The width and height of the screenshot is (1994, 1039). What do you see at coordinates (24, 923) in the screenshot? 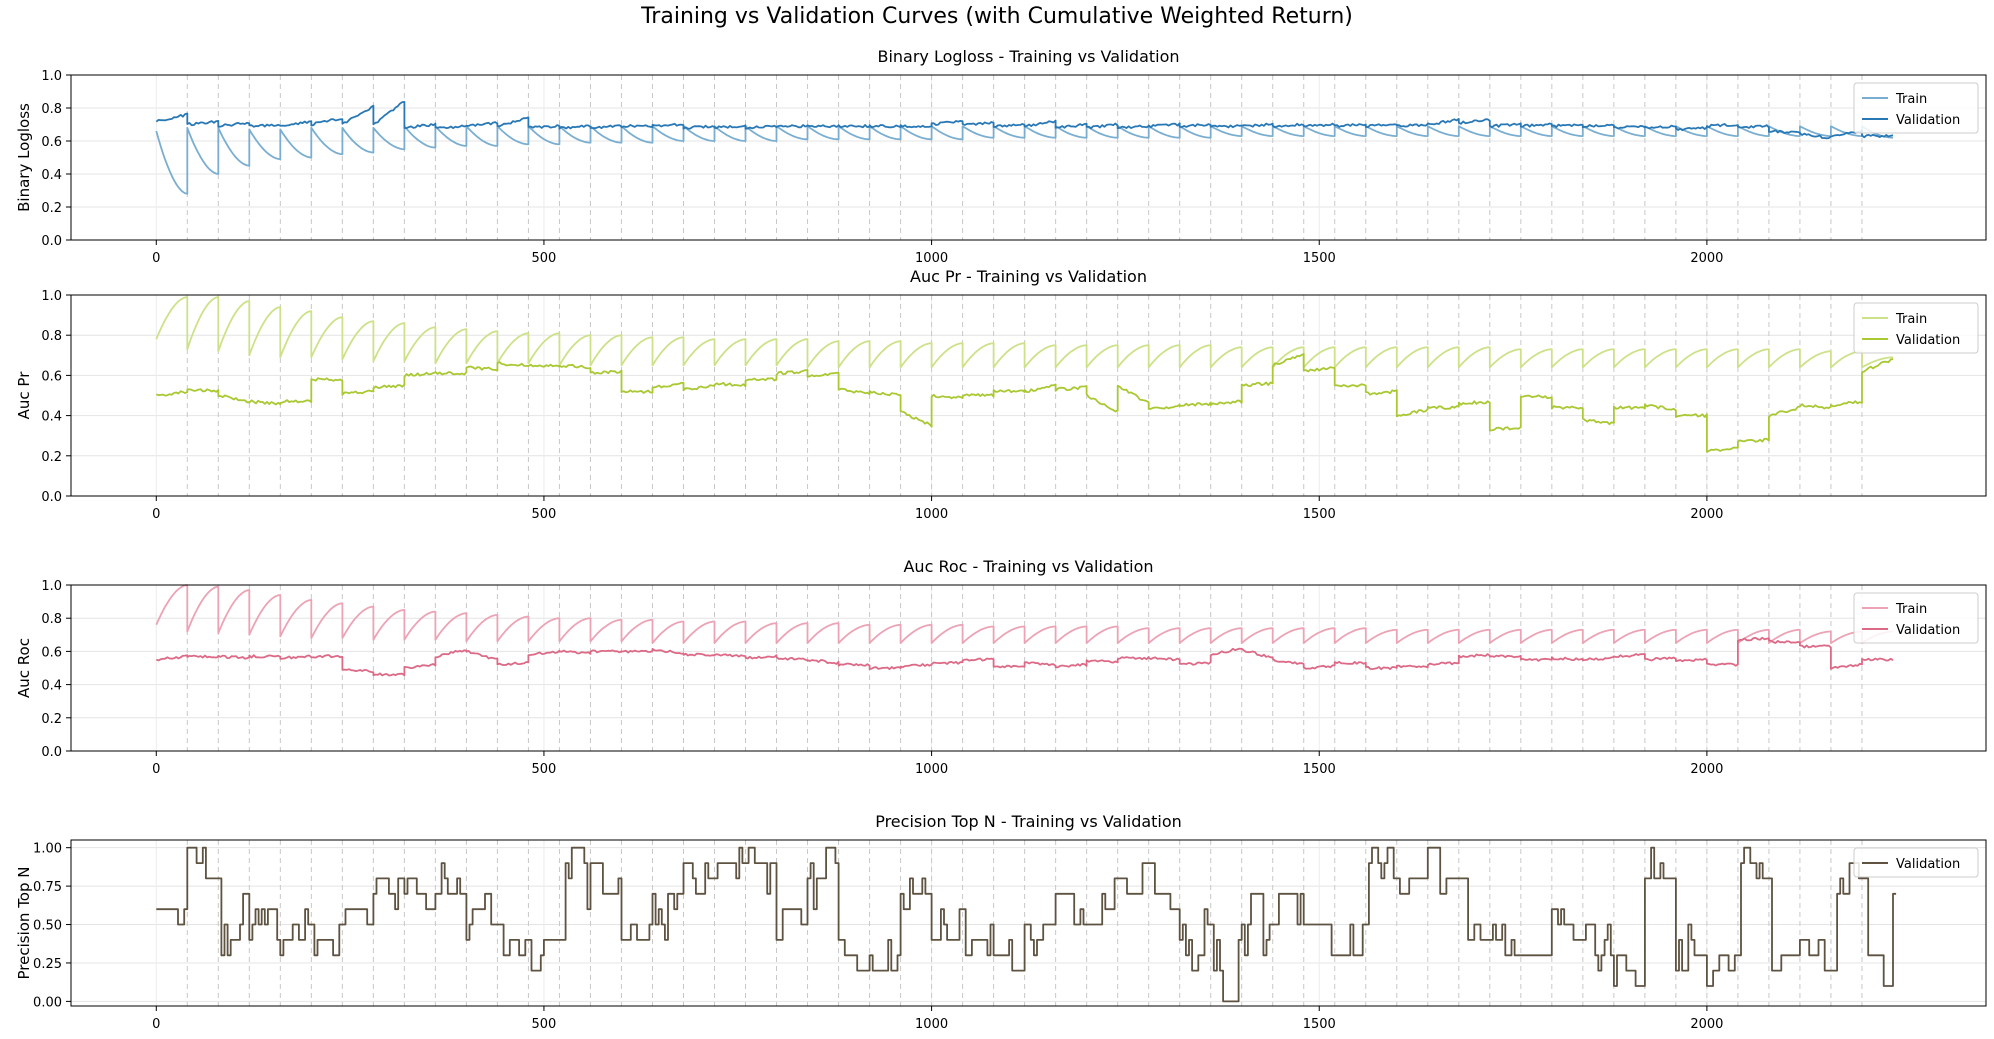
I see `y-axis-label: Precision Top N` at bounding box center [24, 923].